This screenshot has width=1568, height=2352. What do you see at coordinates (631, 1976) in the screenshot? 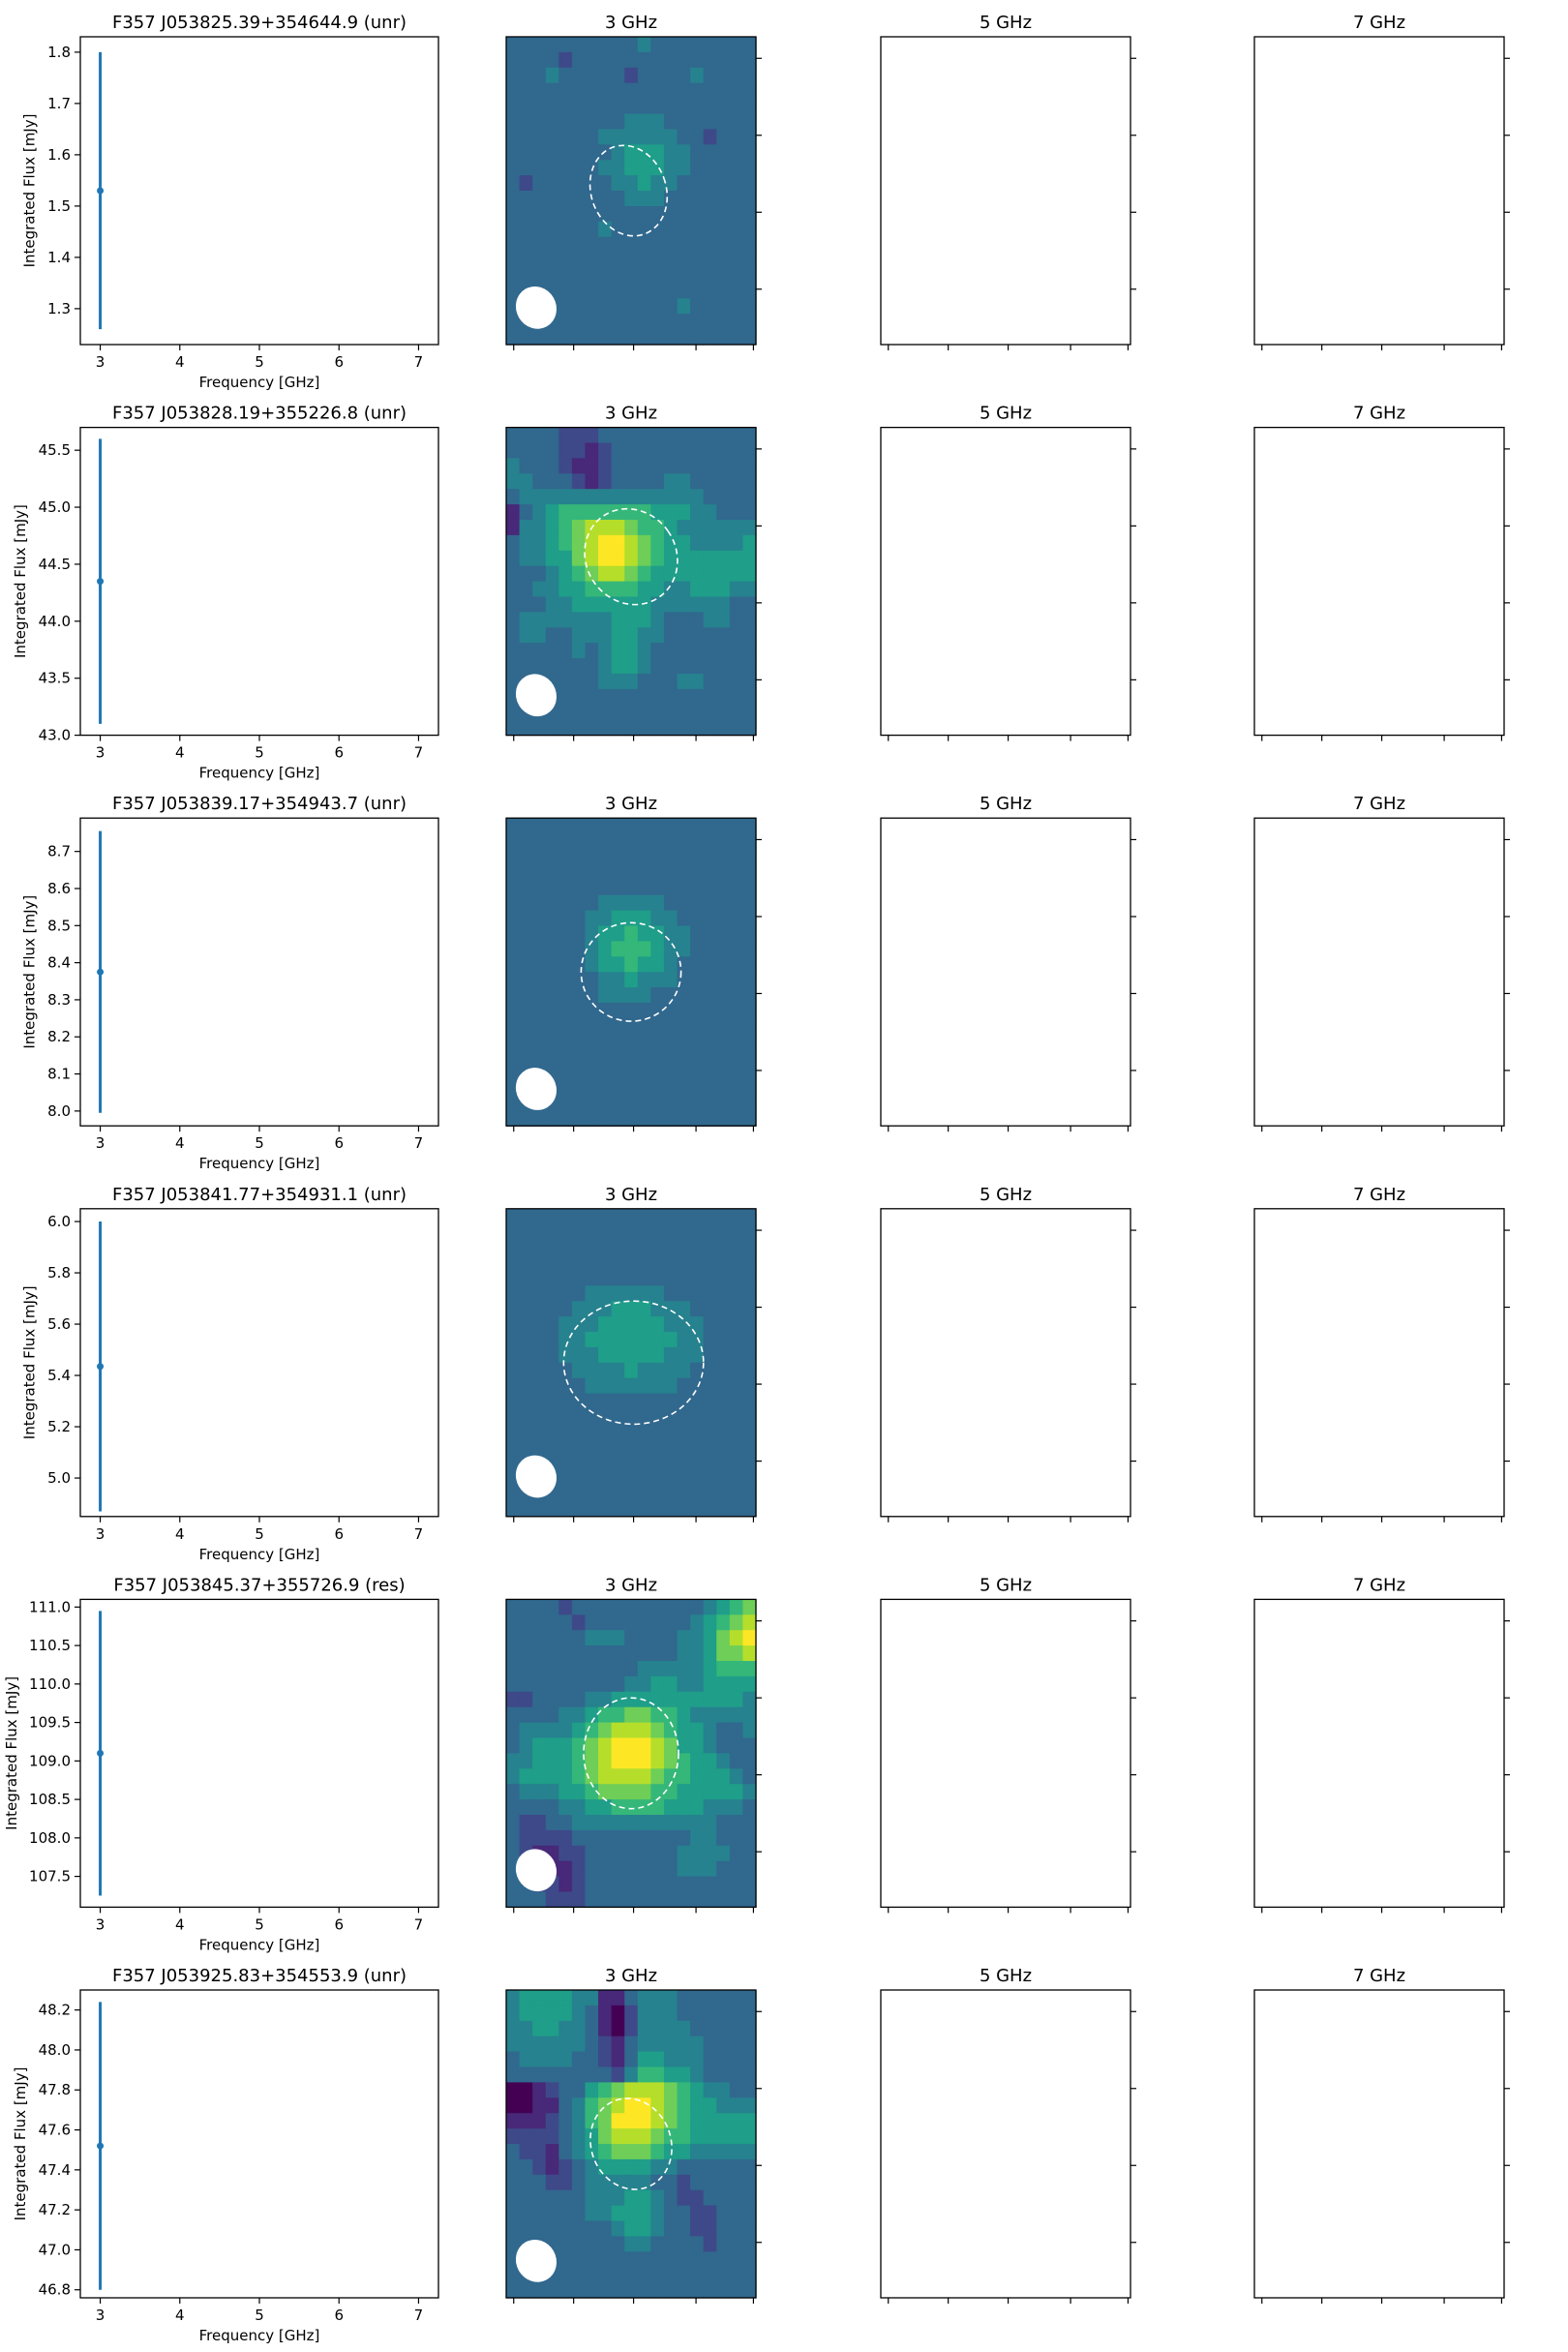
I see `cutout-title: 3 GHz` at bounding box center [631, 1976].